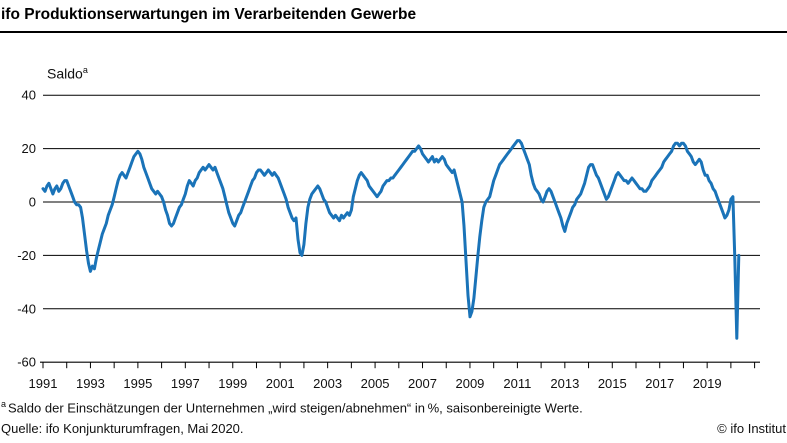 This screenshot has height=443, width=787. What do you see at coordinates (4, 404) in the screenshot?
I see `footnote-superscript: a` at bounding box center [4, 404].